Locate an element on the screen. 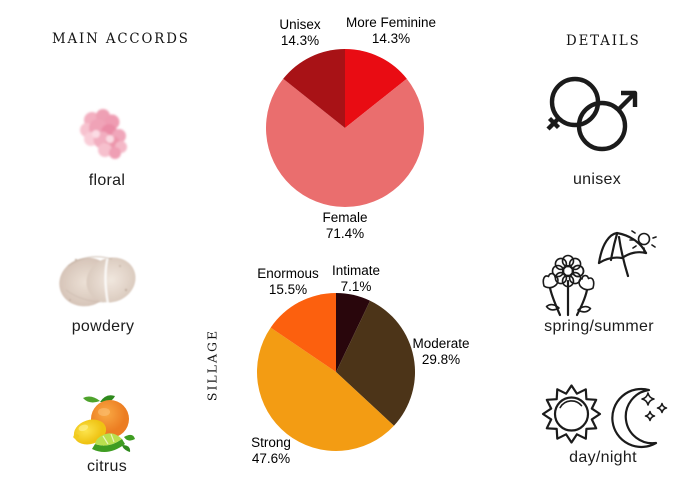  pie-label-unisex: Unisex 14.3% is located at coordinates (299, 33).